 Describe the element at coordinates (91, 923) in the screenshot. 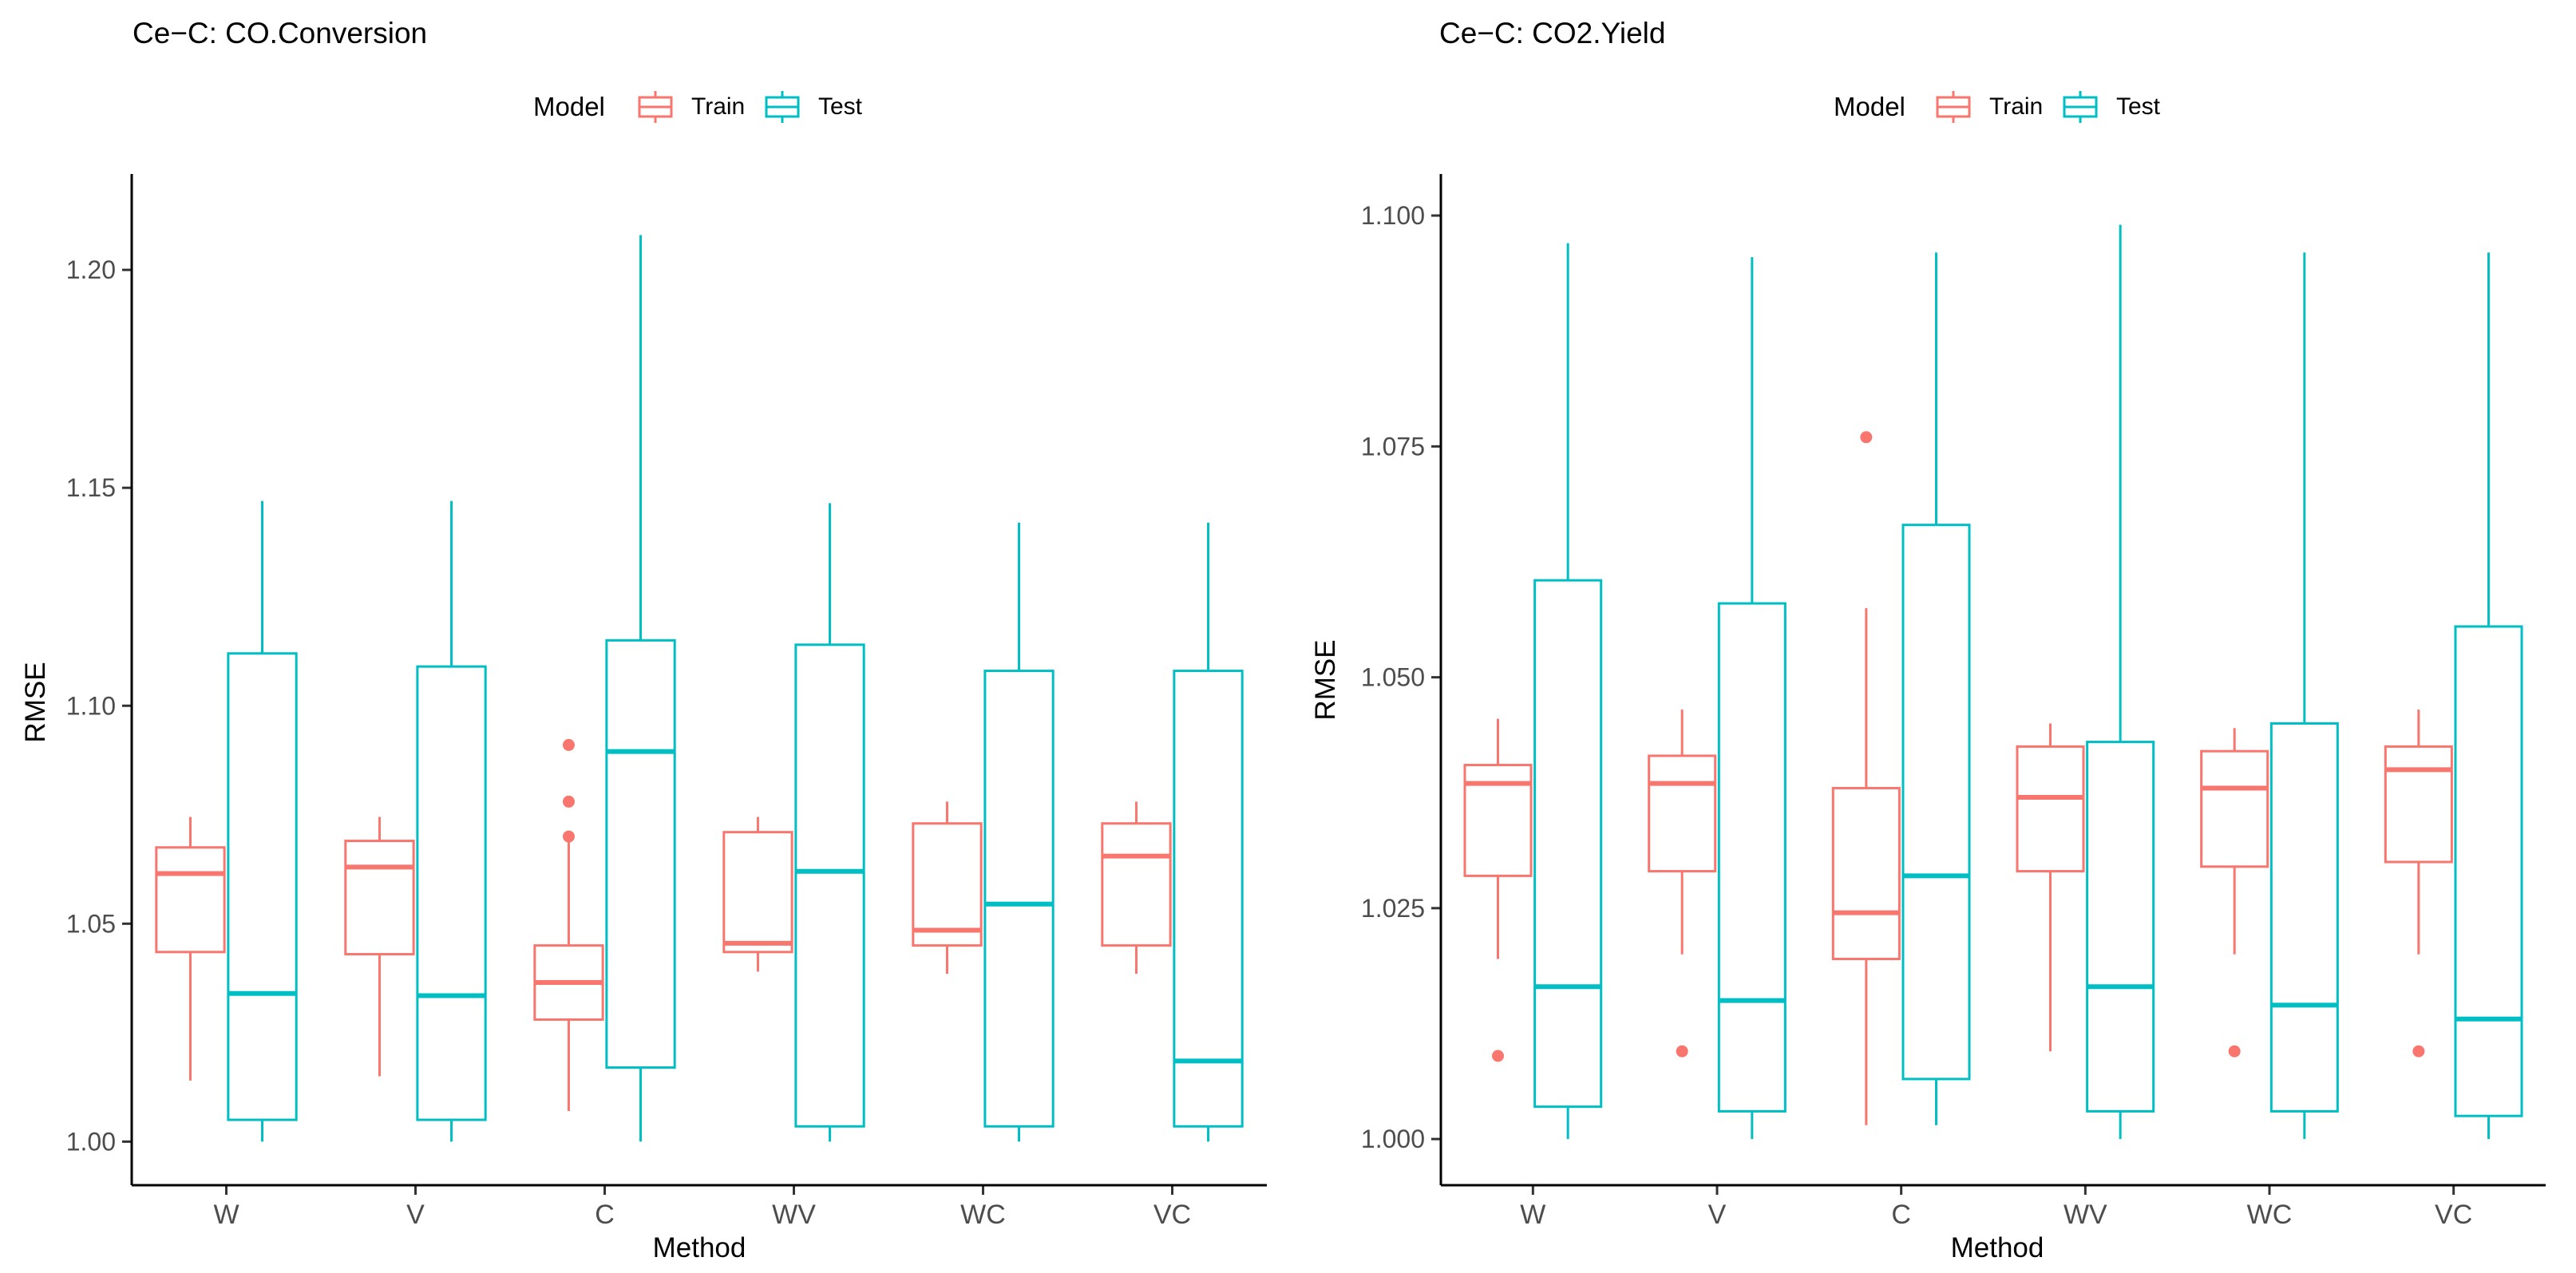

I see `y-tick-label: 1.05` at that location.